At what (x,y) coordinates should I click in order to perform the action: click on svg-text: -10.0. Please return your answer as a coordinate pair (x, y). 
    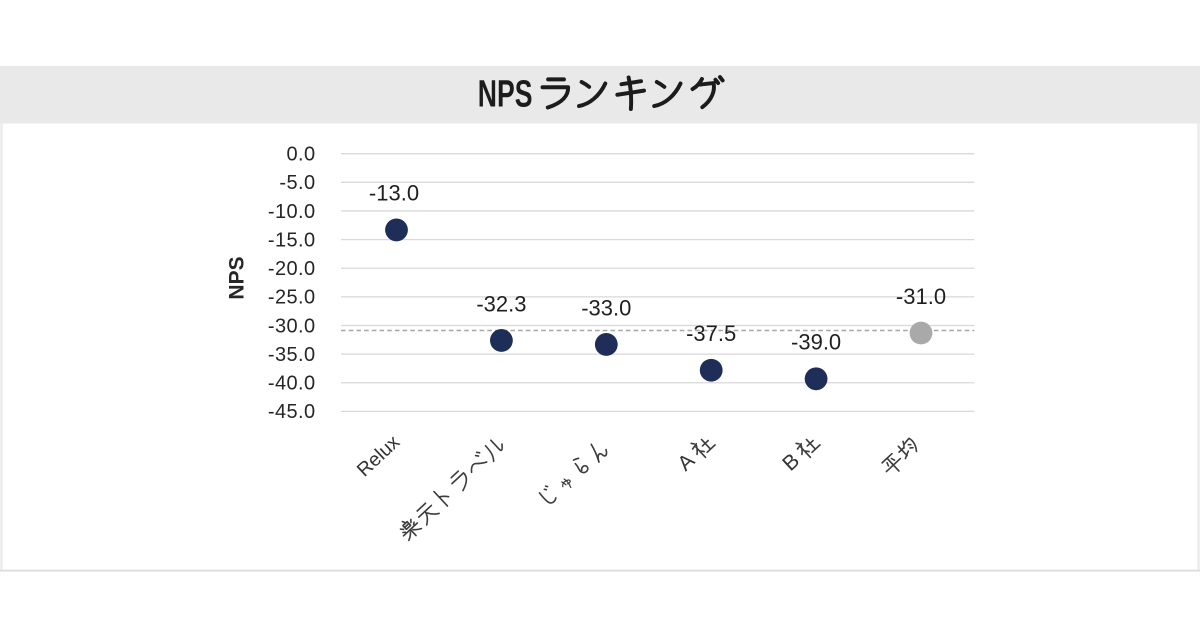
    Looking at the image, I should click on (292, 212).